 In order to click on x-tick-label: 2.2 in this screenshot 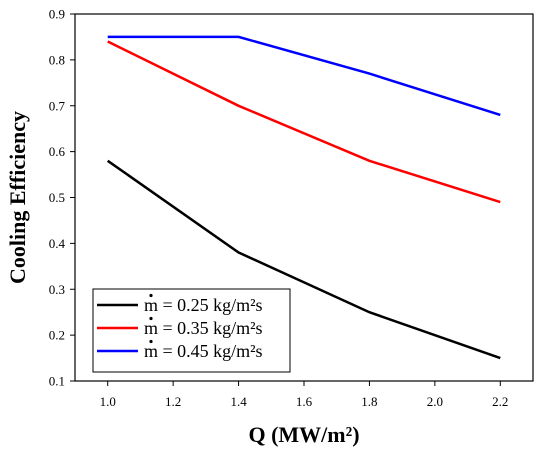, I will do `click(500, 401)`.